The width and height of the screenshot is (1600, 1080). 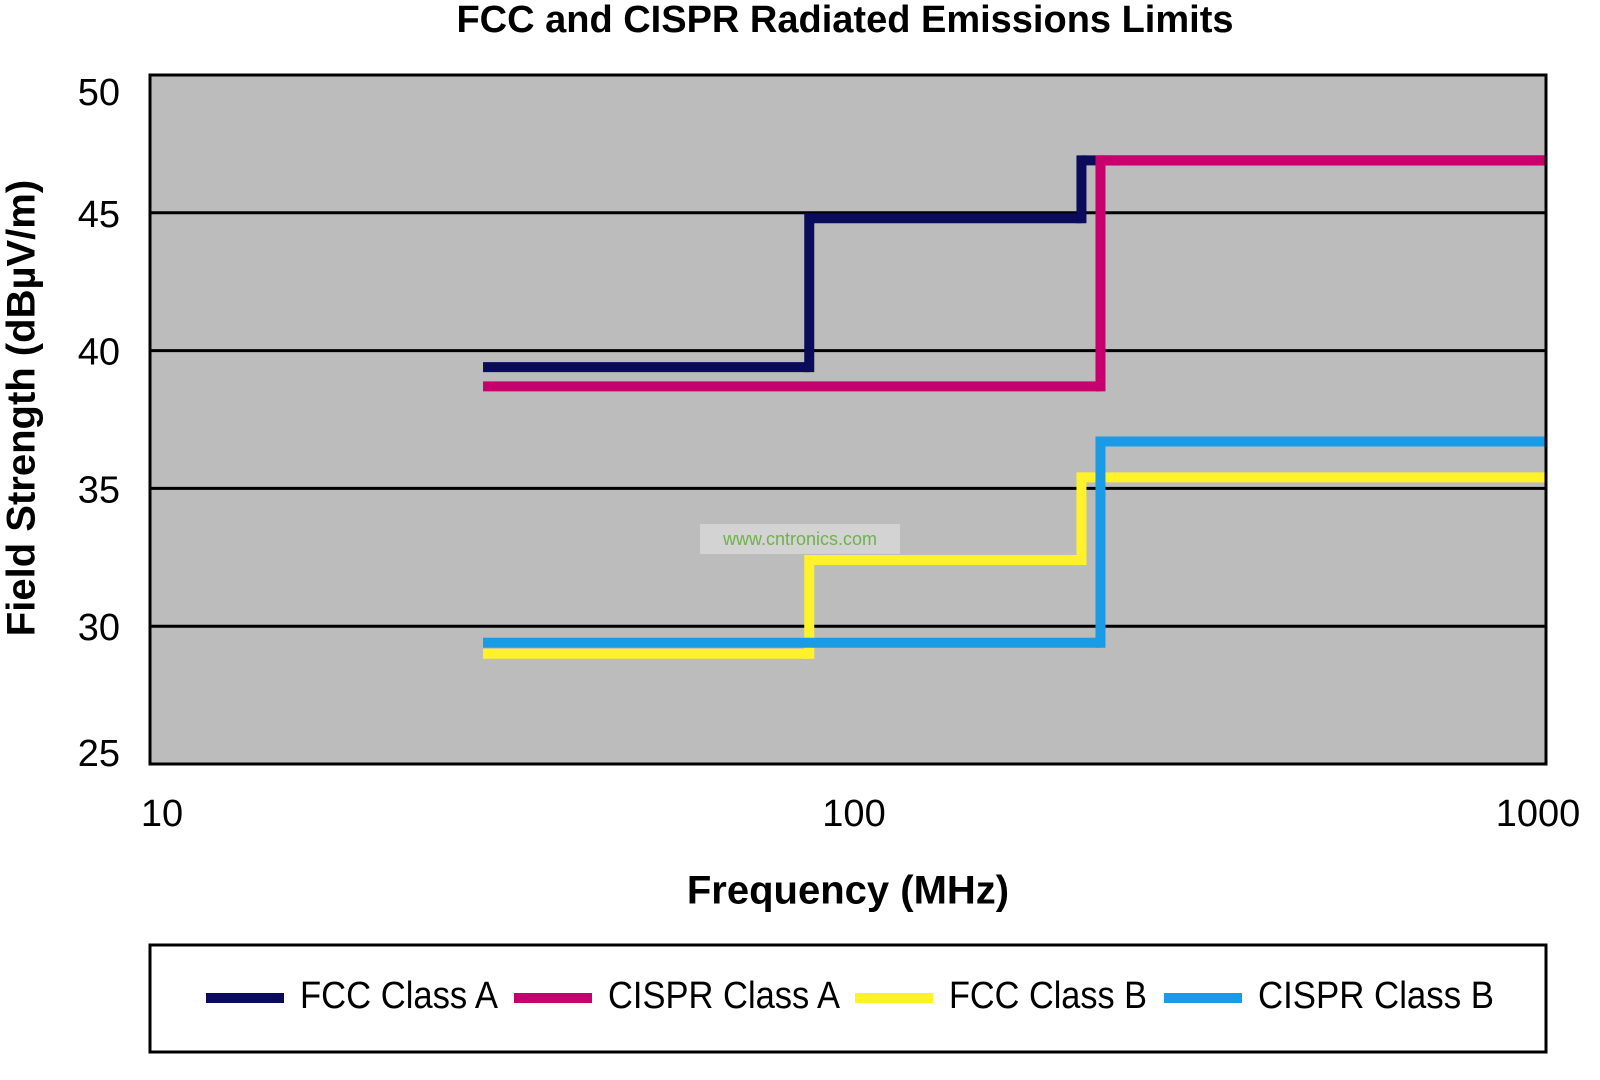 I want to click on legend-label: FCC Class B, so click(x=1048, y=996).